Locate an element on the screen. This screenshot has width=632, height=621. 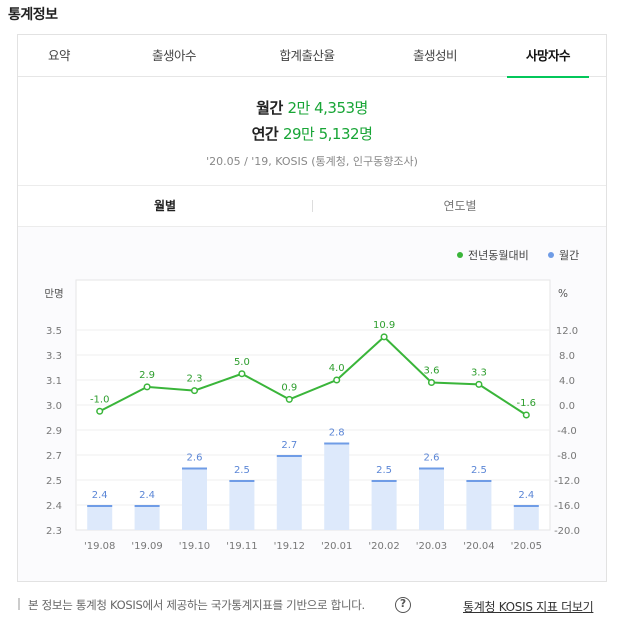
left-tick-label: 2.7 is located at coordinates (54, 456).